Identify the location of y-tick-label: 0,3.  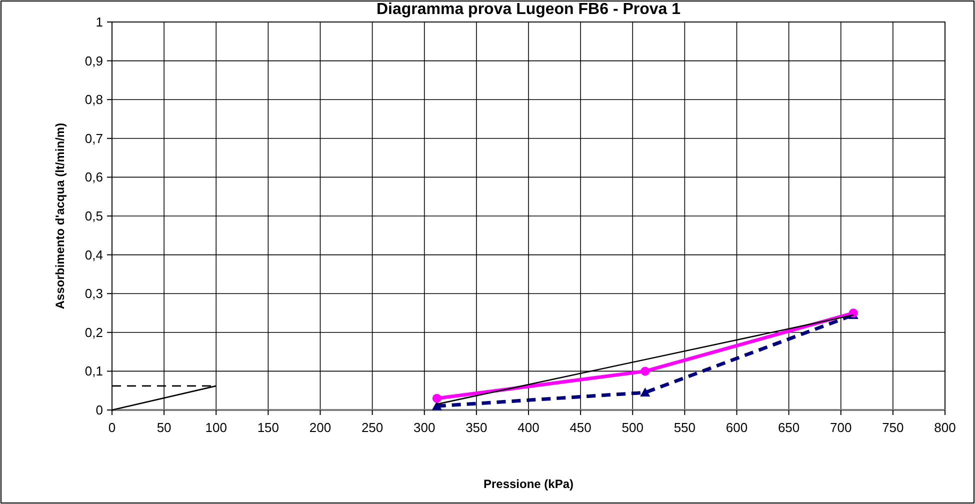
(93, 294).